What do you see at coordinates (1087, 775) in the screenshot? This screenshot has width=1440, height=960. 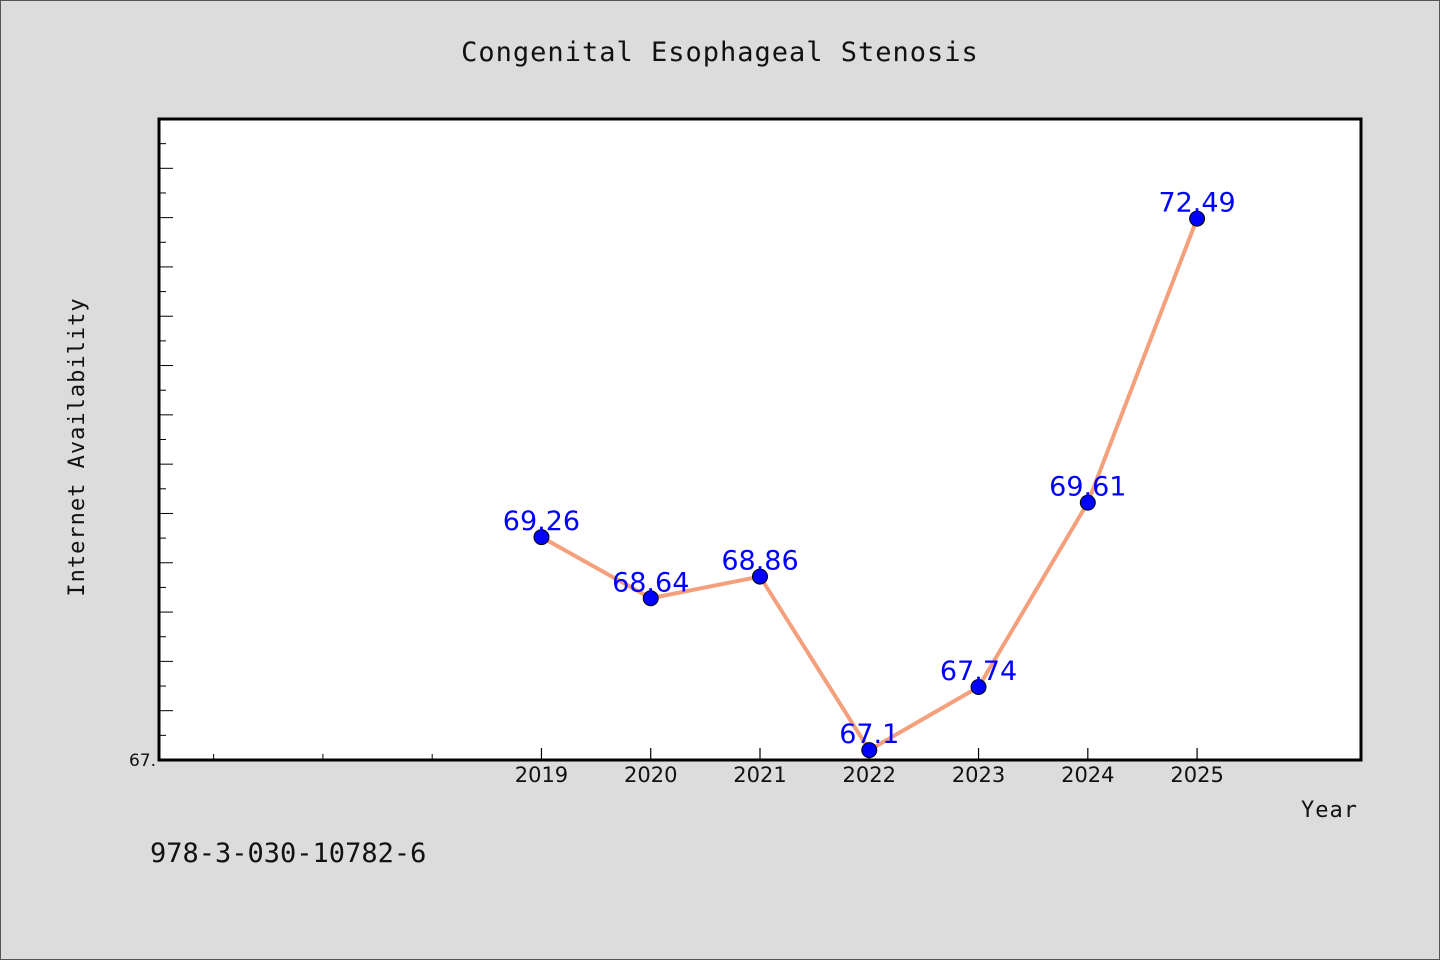 I see `x-tick-label: 2024` at bounding box center [1087, 775].